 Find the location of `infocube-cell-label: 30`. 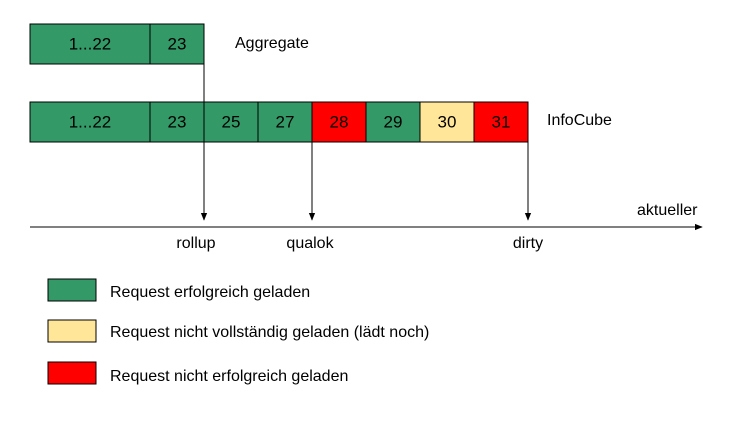

infocube-cell-label: 30 is located at coordinates (447, 122).